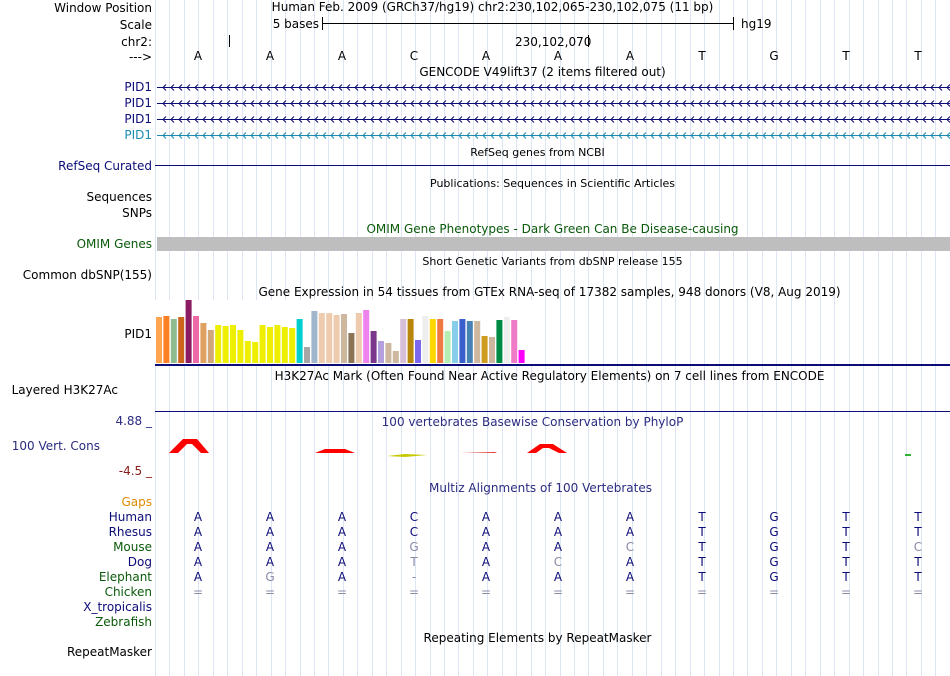  I want to click on species-label: X_tropicalis, so click(117, 607).